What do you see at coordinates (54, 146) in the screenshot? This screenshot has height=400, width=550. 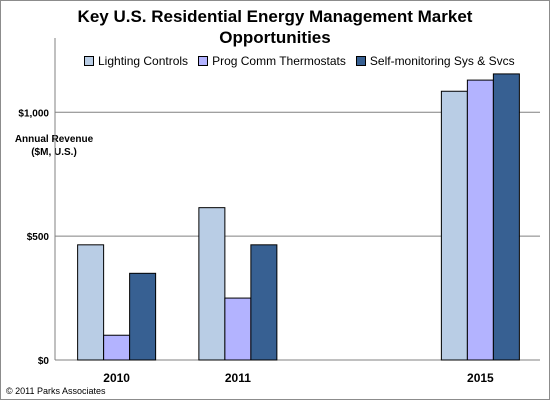 I see `y-axis-label: Annual Revenue ($M, U.S.)` at bounding box center [54, 146].